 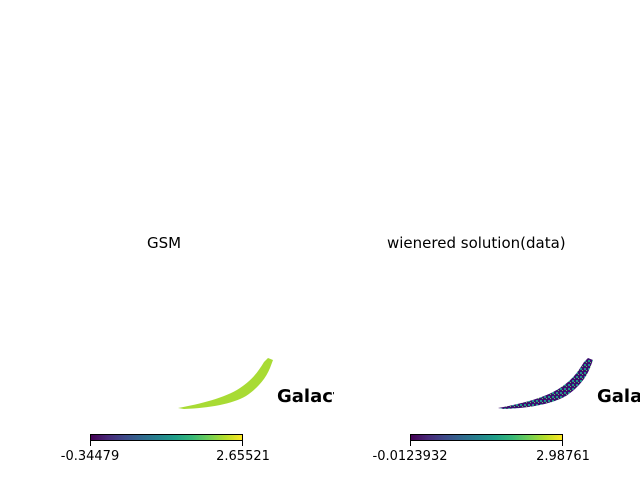 What do you see at coordinates (563, 456) in the screenshot?
I see `colorbar-max-label-wienered: 2.98761` at bounding box center [563, 456].